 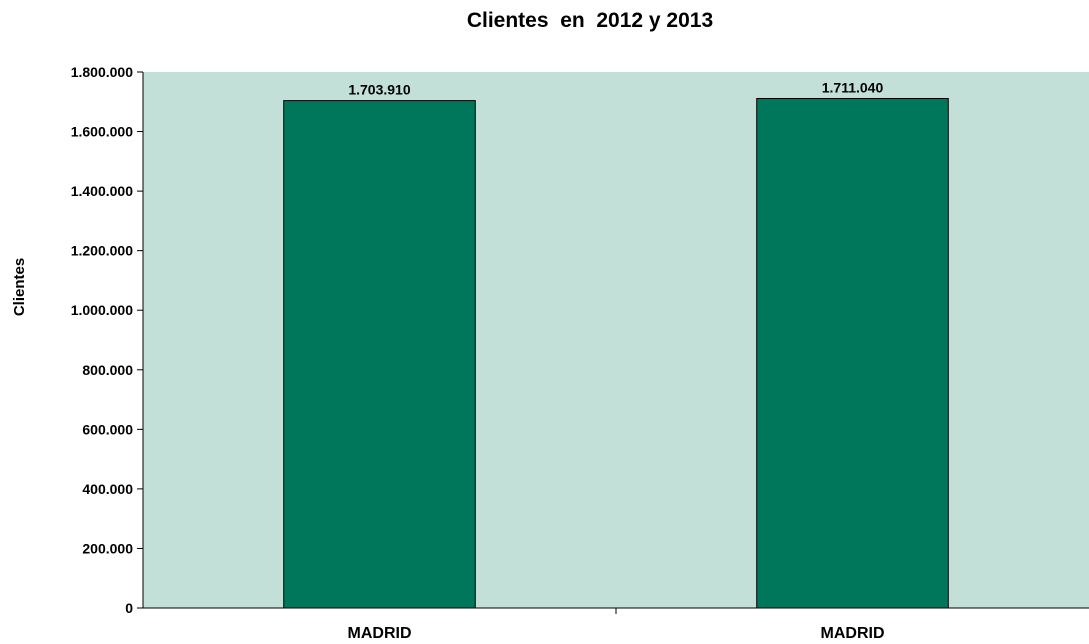 What do you see at coordinates (19, 287) in the screenshot?
I see `y-axis-label: Clientes` at bounding box center [19, 287].